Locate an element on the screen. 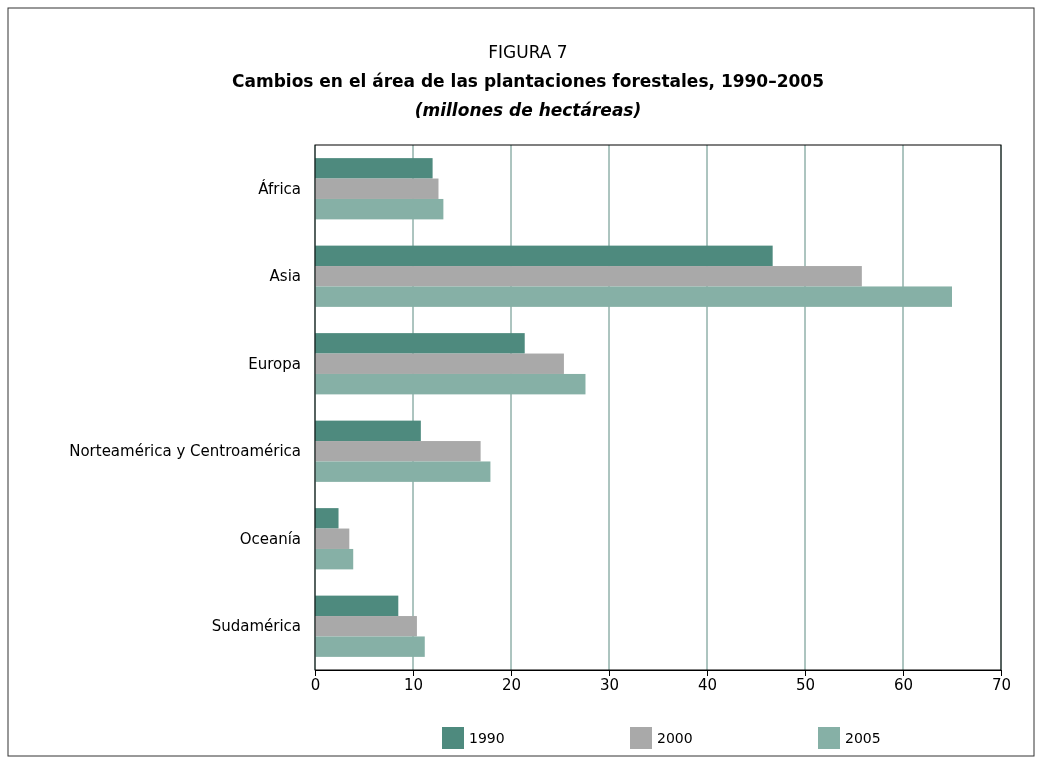 This screenshot has height=765, width=1042. y-tick-label: Asia is located at coordinates (285, 276).